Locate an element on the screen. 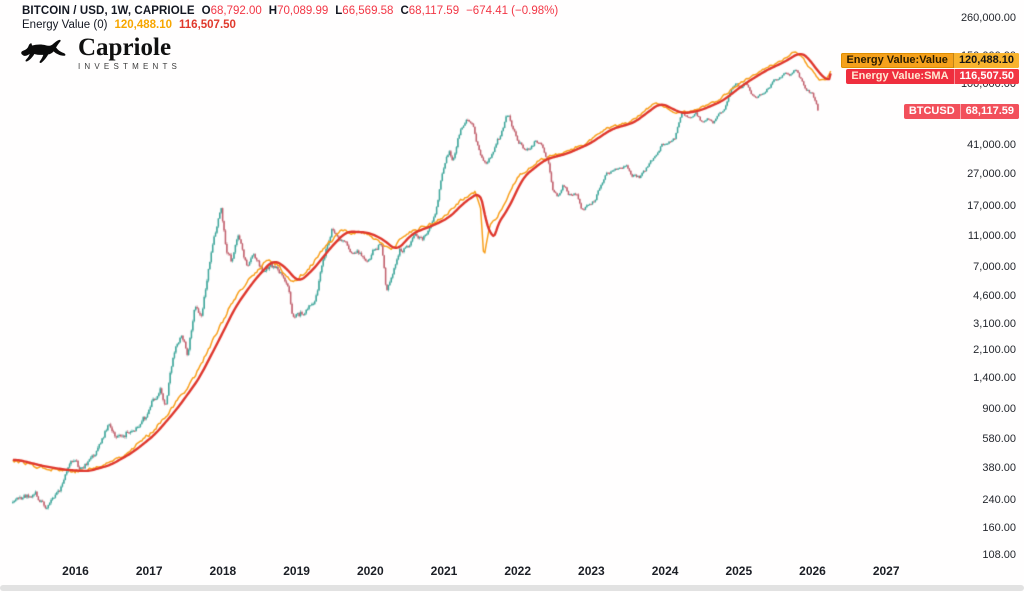  price-tick-label: 260,000.00 is located at coordinates (988, 18).